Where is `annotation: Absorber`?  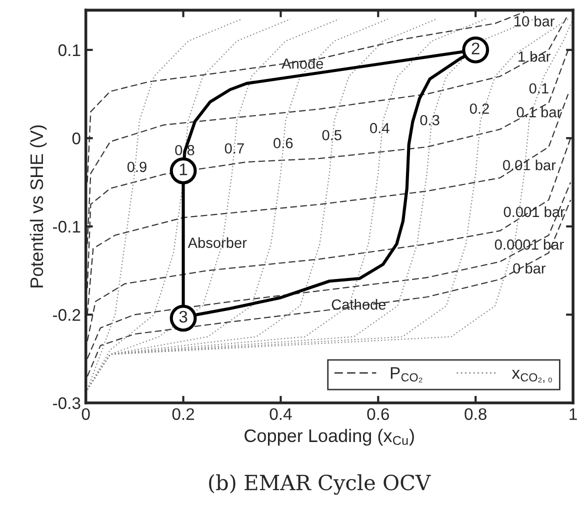
annotation: Absorber is located at coordinates (217, 242).